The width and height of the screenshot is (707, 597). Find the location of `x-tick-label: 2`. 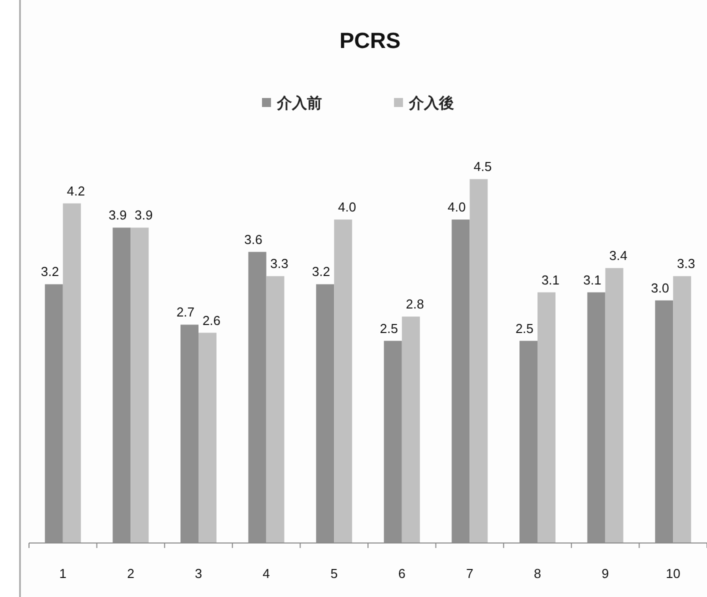

x-tick-label: 2 is located at coordinates (130, 573).